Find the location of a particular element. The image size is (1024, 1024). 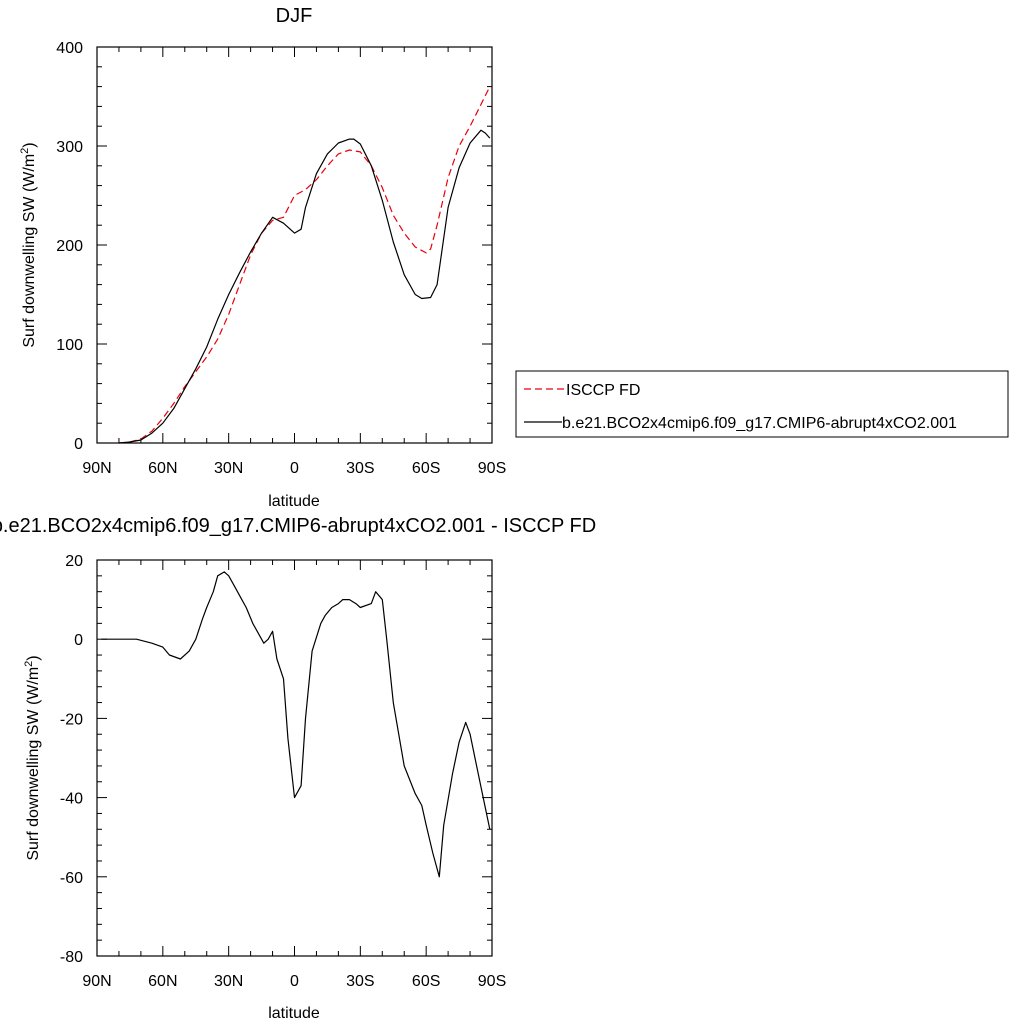

top-plot-ylabel-sup: 2 is located at coordinates (25, 151).